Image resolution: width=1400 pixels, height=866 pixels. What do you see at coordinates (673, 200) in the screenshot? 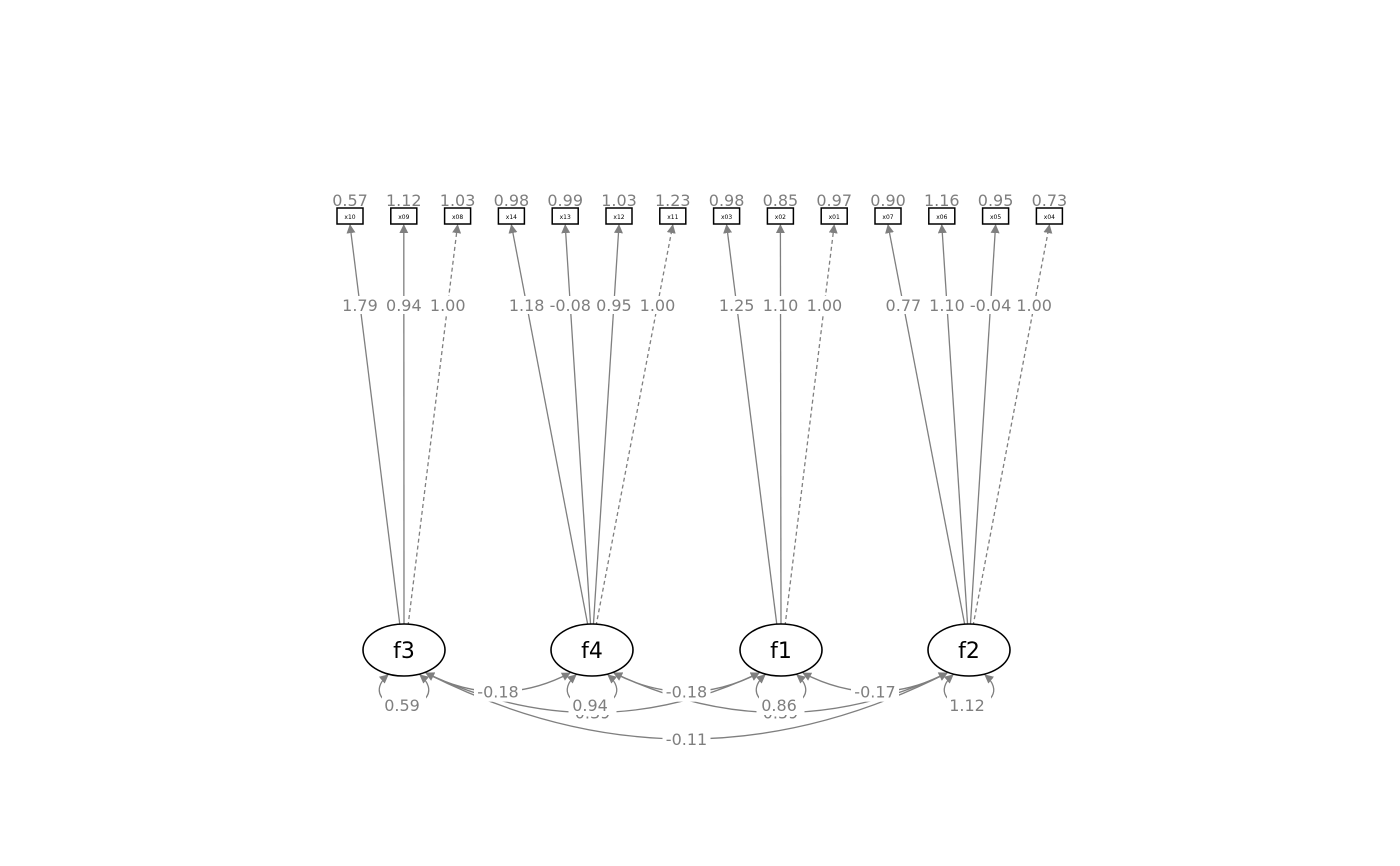
I see `indicator-variance-x11: 1.23` at bounding box center [673, 200].